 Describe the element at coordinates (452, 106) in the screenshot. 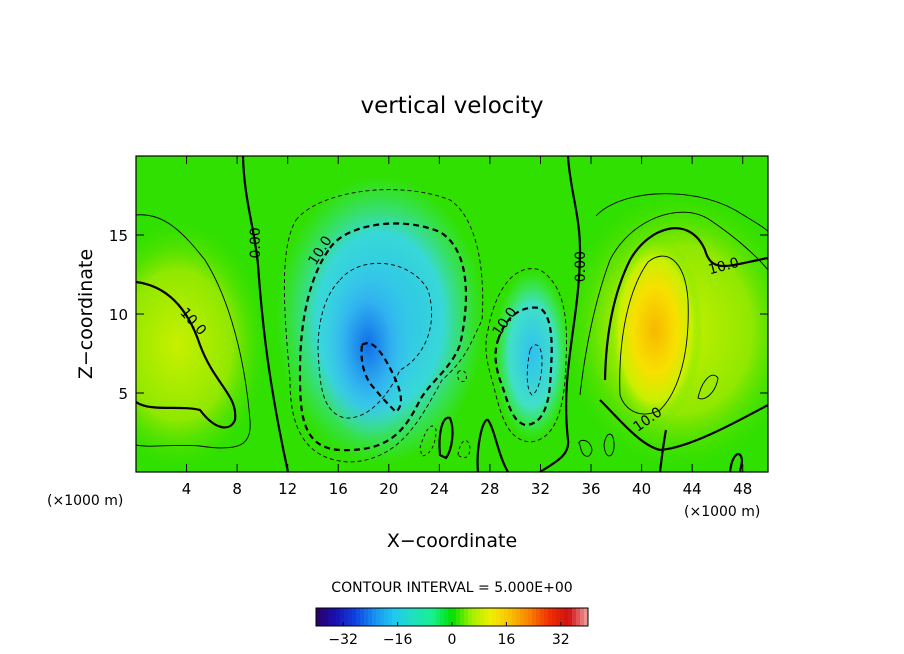

I see `chart-title: vertical velocity` at that location.